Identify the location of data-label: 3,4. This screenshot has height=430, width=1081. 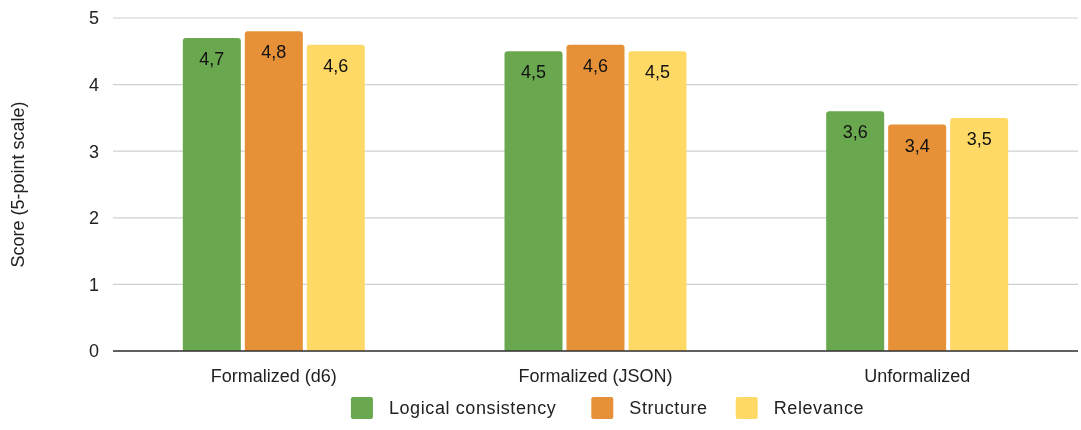
(917, 145).